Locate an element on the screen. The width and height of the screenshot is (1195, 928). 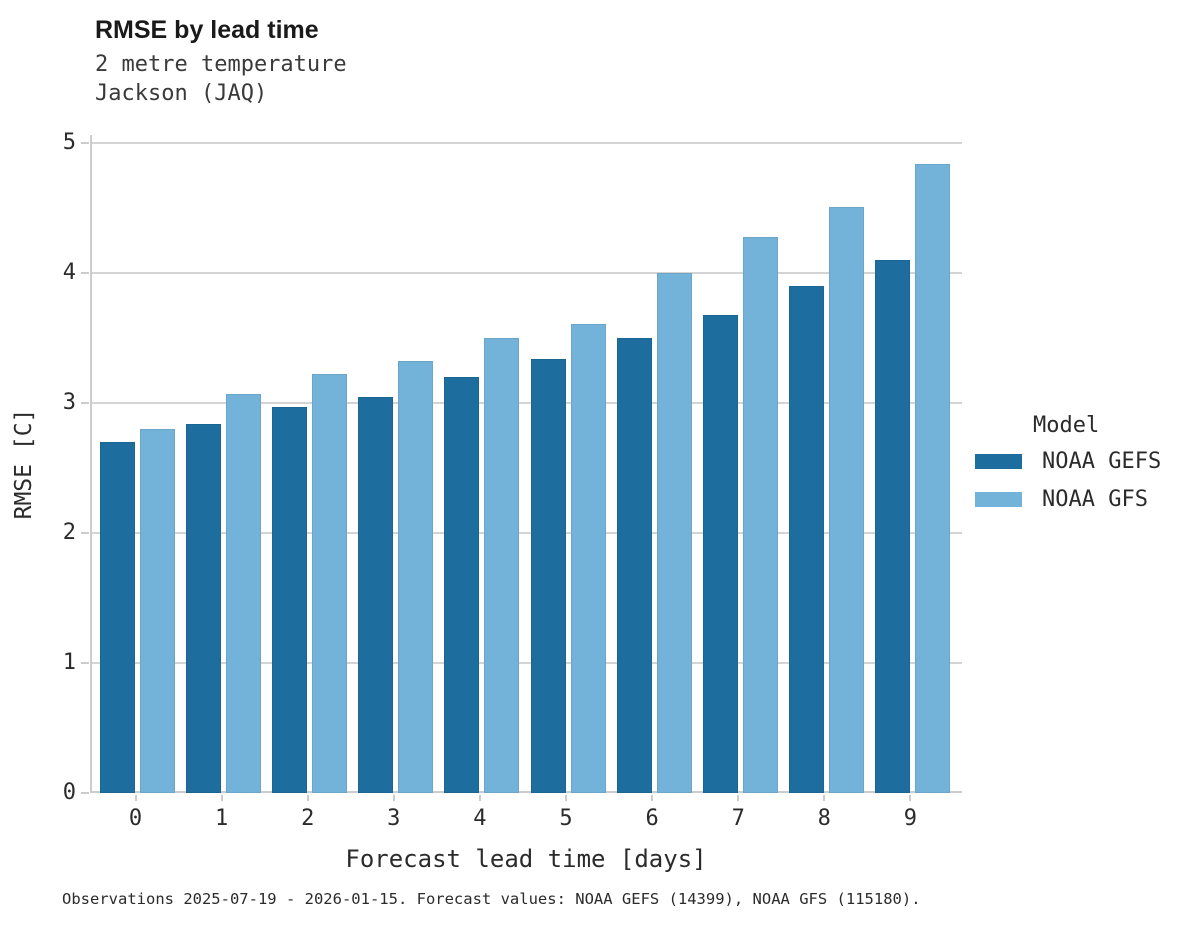
y-tick-label-1: 1 is located at coordinates (69, 662).